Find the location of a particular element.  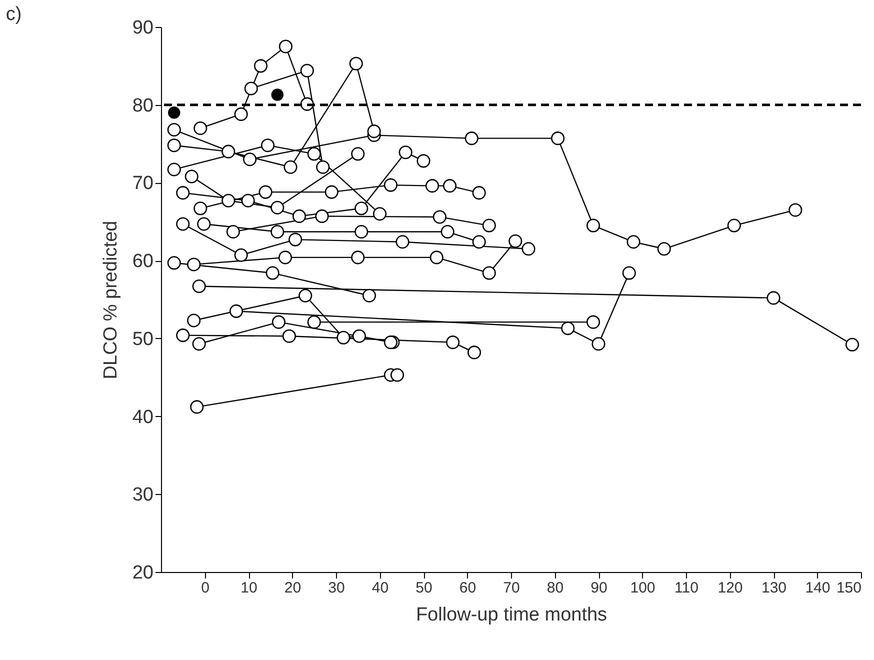

y-tick-label: 70 is located at coordinates (143, 183).